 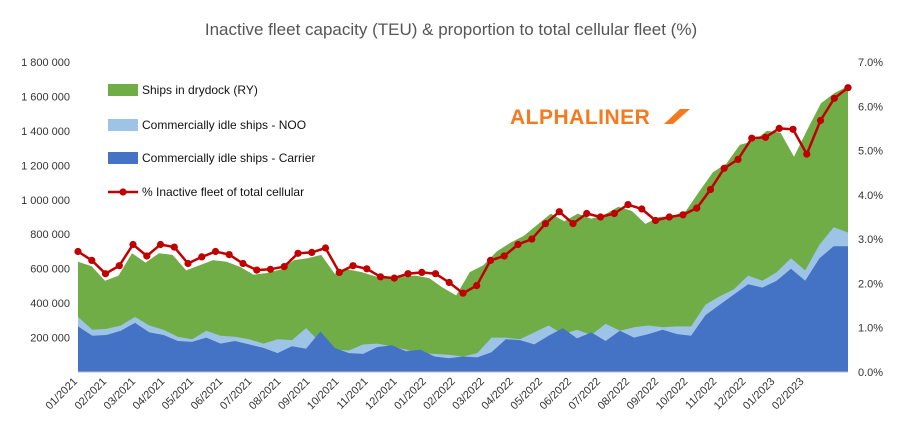 I want to click on right-tick-label: 5.0%, so click(x=870, y=152).